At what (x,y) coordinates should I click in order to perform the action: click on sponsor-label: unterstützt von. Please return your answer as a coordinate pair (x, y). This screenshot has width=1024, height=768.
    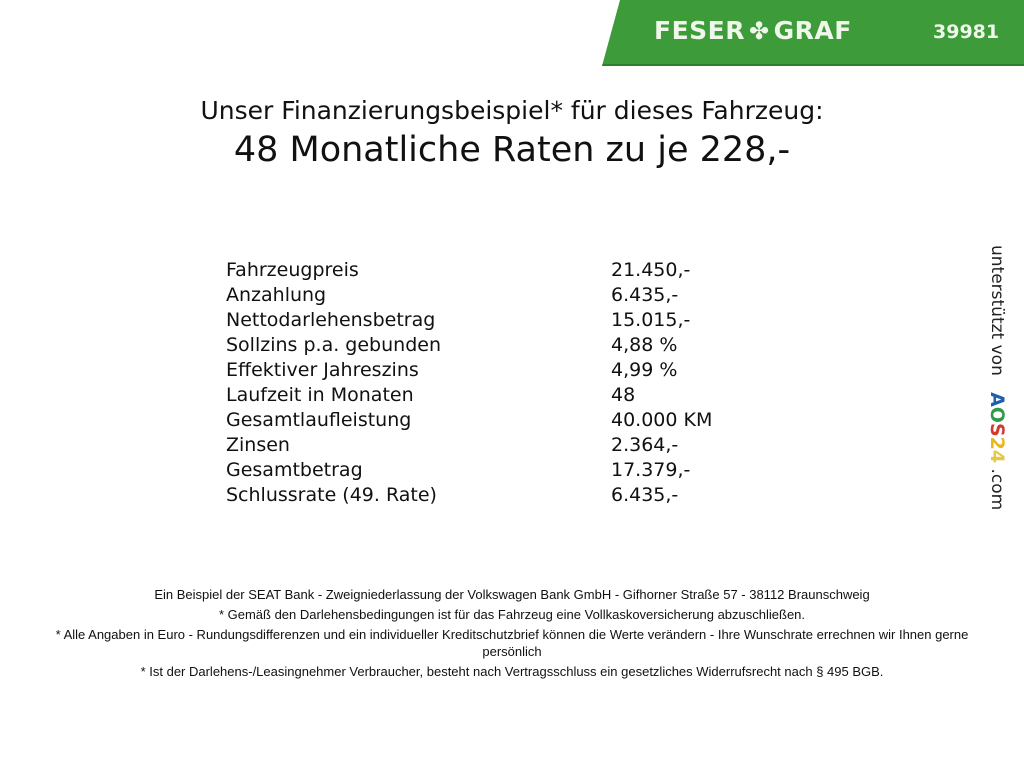
    Looking at the image, I should click on (997, 310).